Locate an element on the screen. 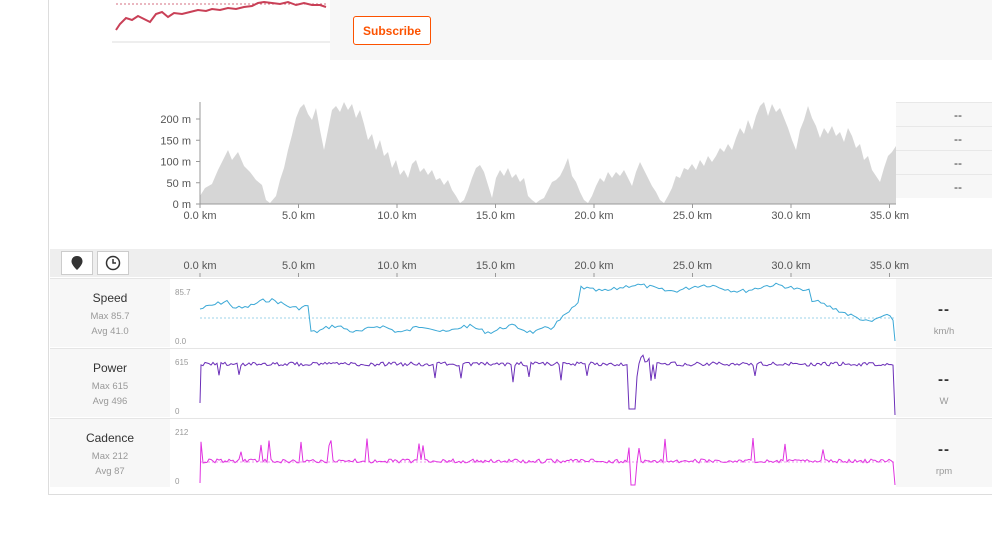  stream-x-tick-label: 0.0 km is located at coordinates (199, 266).